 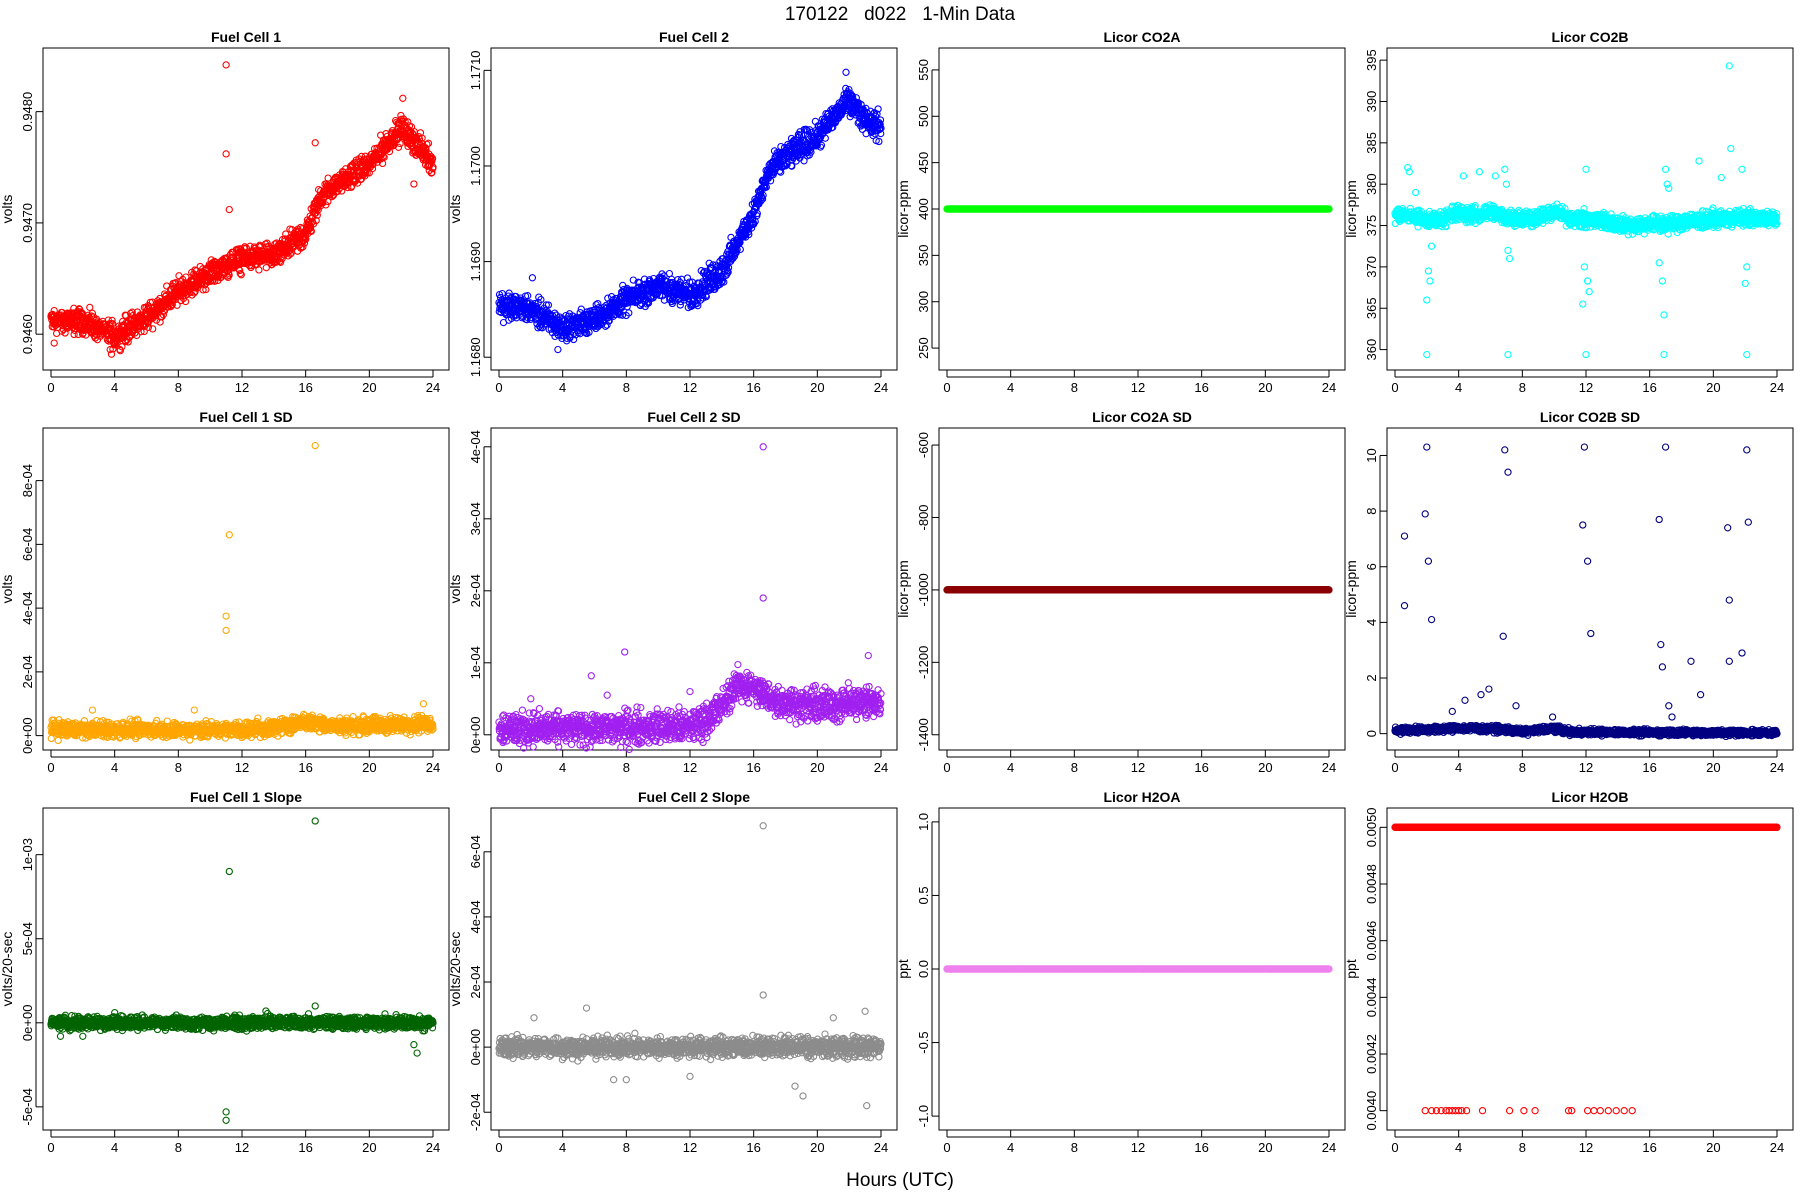 I want to click on y-tick-label: 350, so click(x=923, y=256).